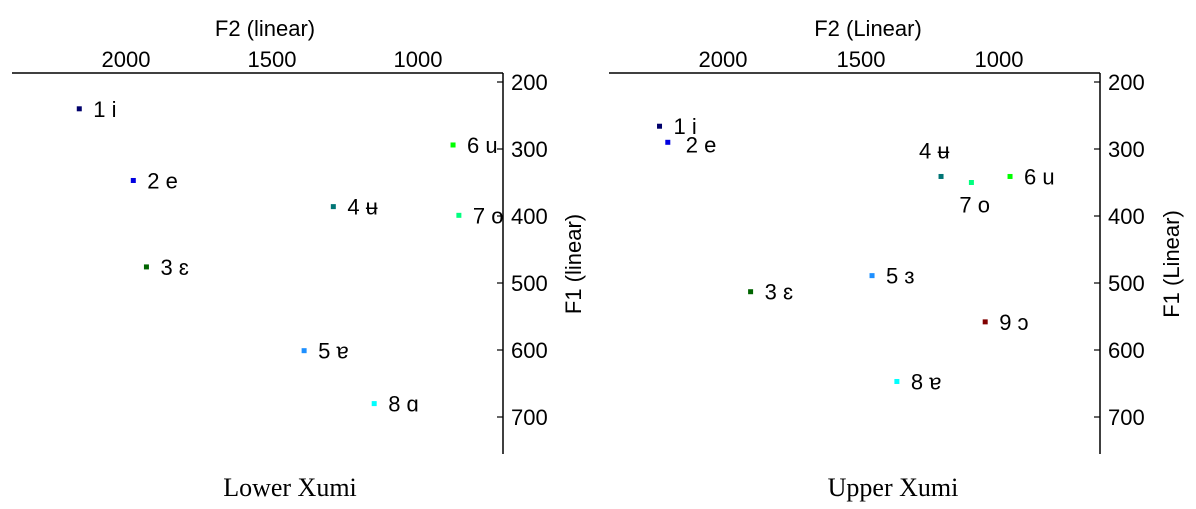 The height and width of the screenshot is (509, 1196). What do you see at coordinates (290, 487) in the screenshot?
I see `caption-lower-xumi: Lower Xumi` at bounding box center [290, 487].